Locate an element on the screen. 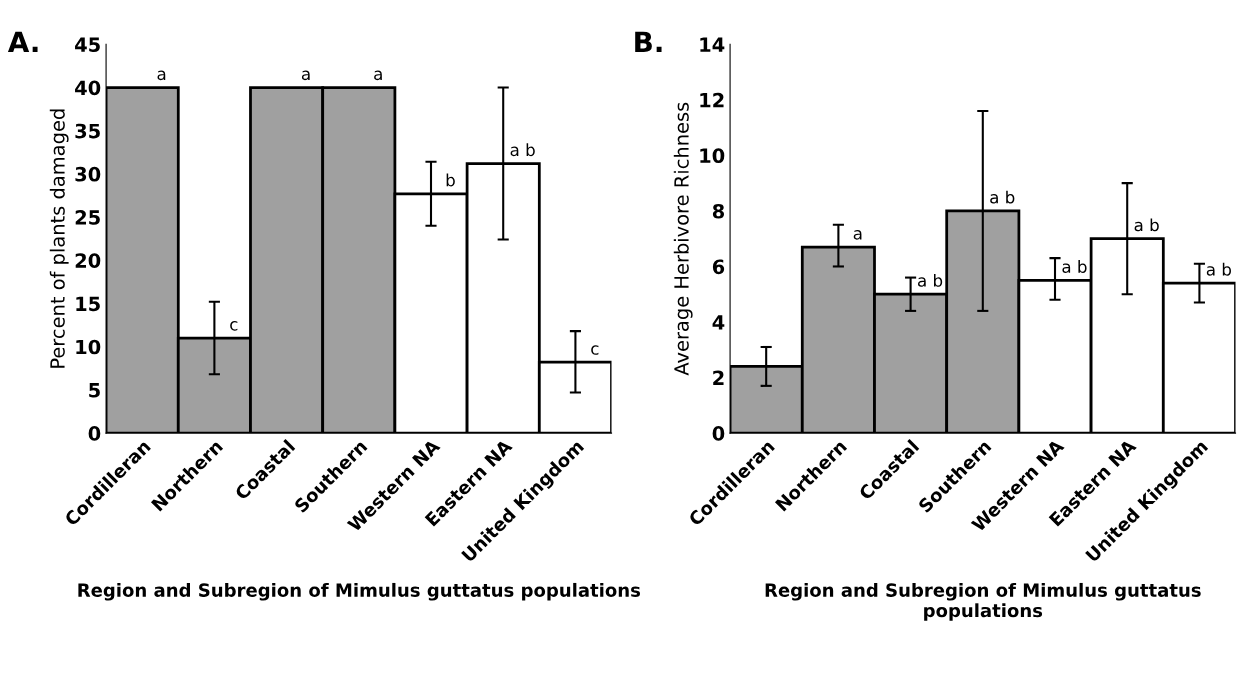 The height and width of the screenshot is (682, 1248). chart-title: B. is located at coordinates (648, 41).